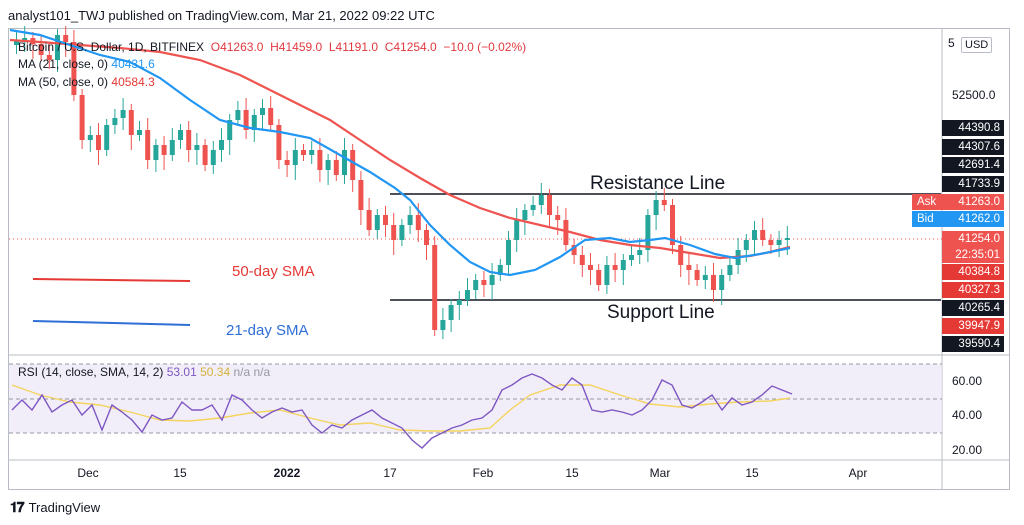  What do you see at coordinates (973, 344) in the screenshot?
I see `price-tag: 39590.4` at bounding box center [973, 344].